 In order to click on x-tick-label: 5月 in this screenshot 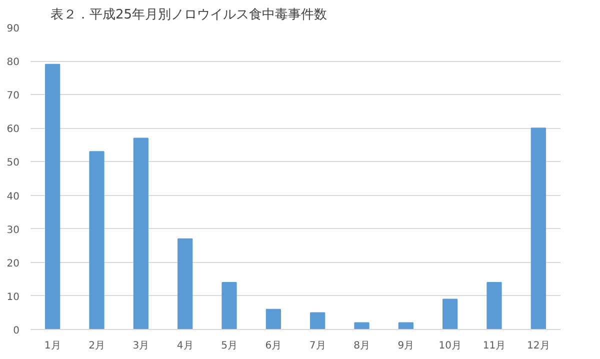, I will do `click(229, 346)`.